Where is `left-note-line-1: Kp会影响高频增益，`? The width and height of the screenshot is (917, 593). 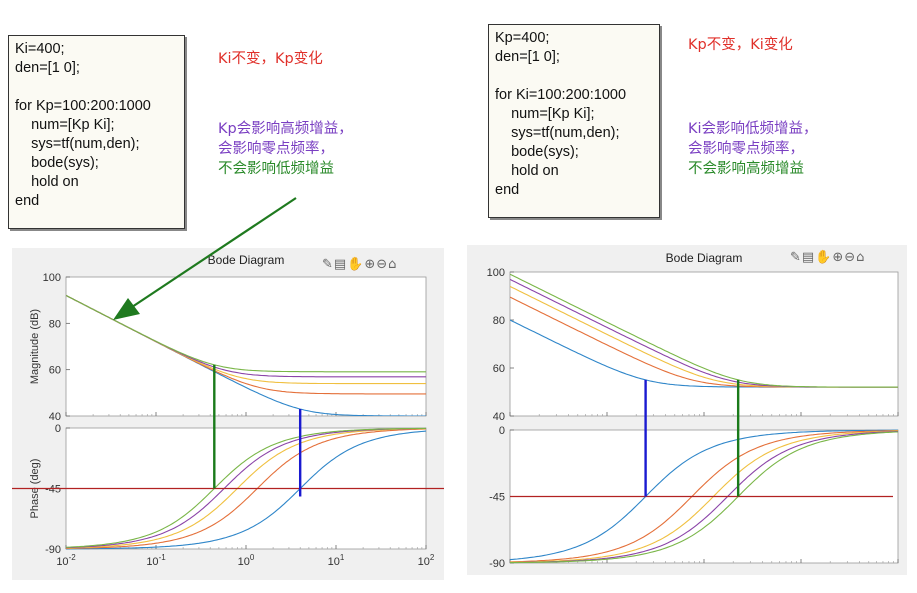
left-note-line-1: Kp会影响高频增益， is located at coordinates (285, 129).